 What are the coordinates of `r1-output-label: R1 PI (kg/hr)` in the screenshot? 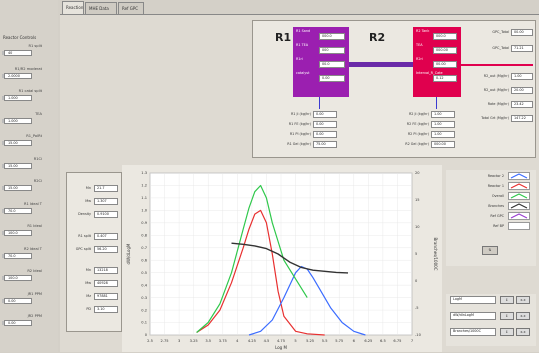 It's located at (300, 134).